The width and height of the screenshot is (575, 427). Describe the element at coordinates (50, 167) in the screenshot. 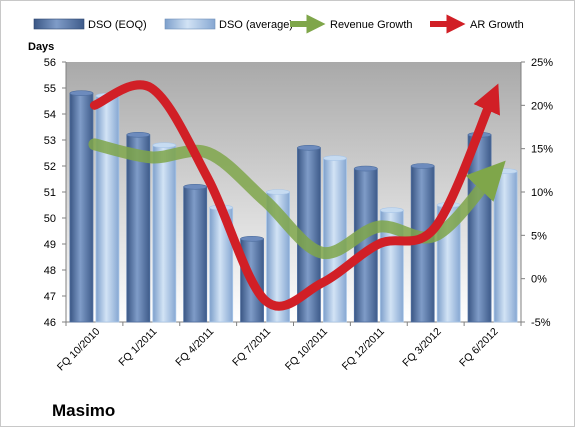

I see `left-tick-label: 52` at that location.